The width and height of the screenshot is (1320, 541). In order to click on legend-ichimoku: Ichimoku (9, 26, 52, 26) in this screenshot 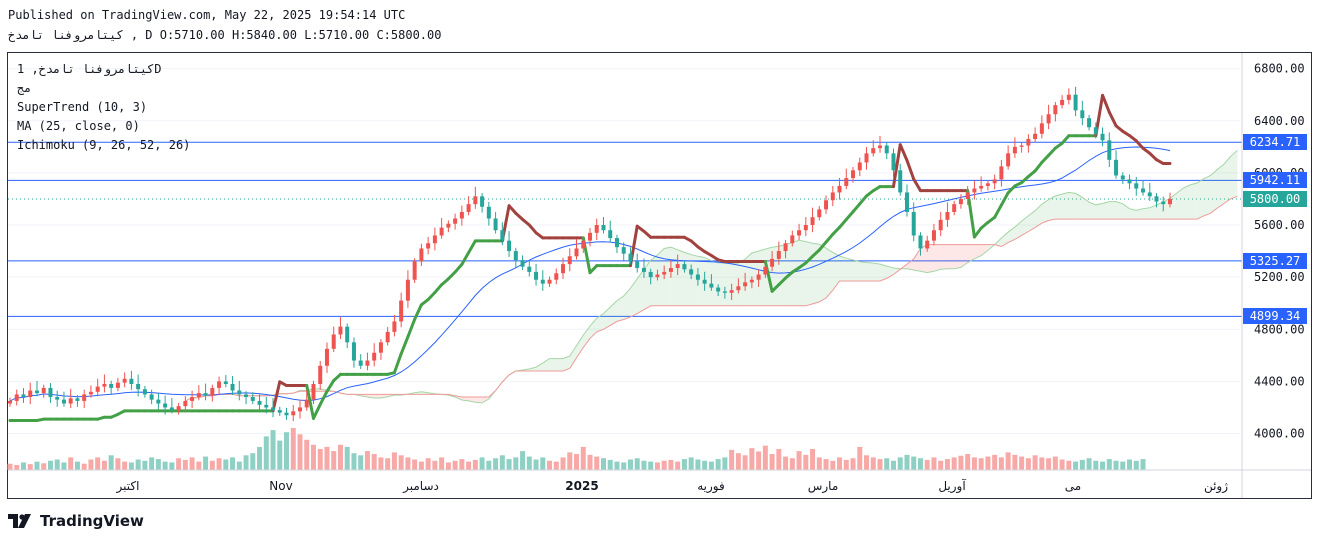, I will do `click(104, 145)`.